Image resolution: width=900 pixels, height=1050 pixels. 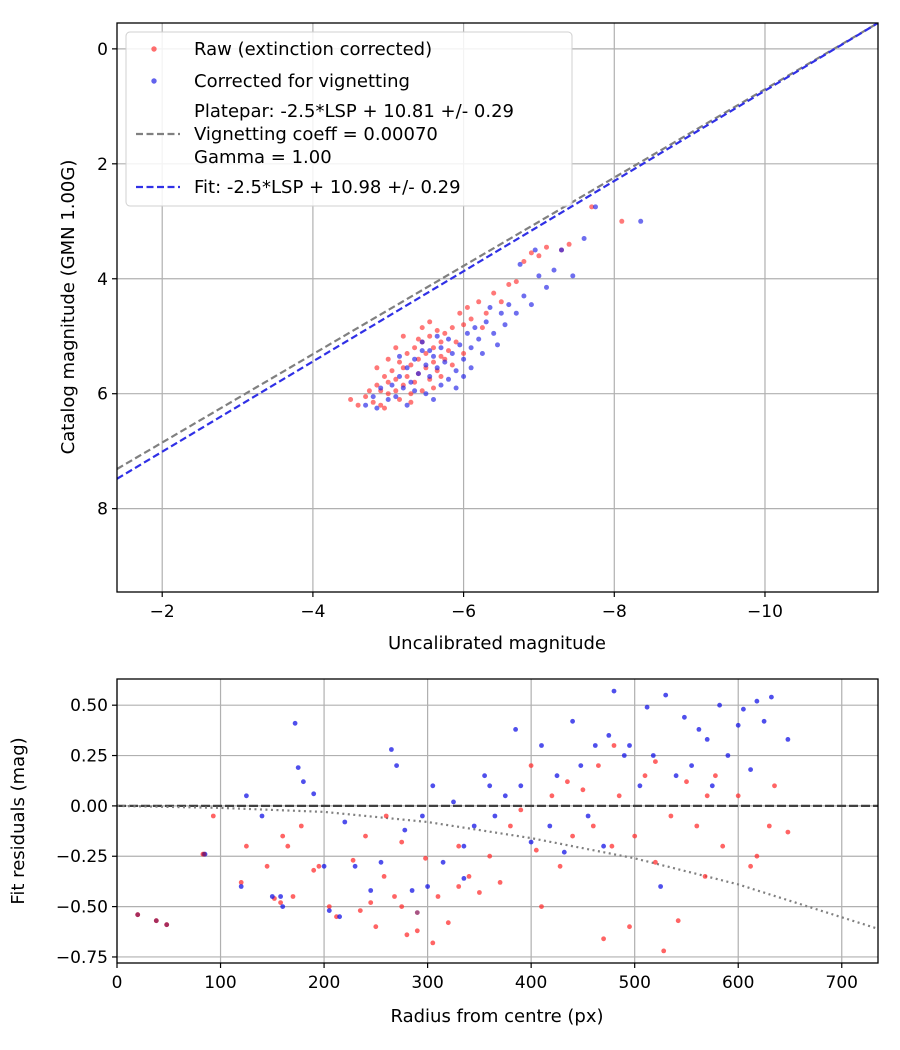 What do you see at coordinates (102, 50) in the screenshot?
I see `y-tick-label: 0` at bounding box center [102, 50].